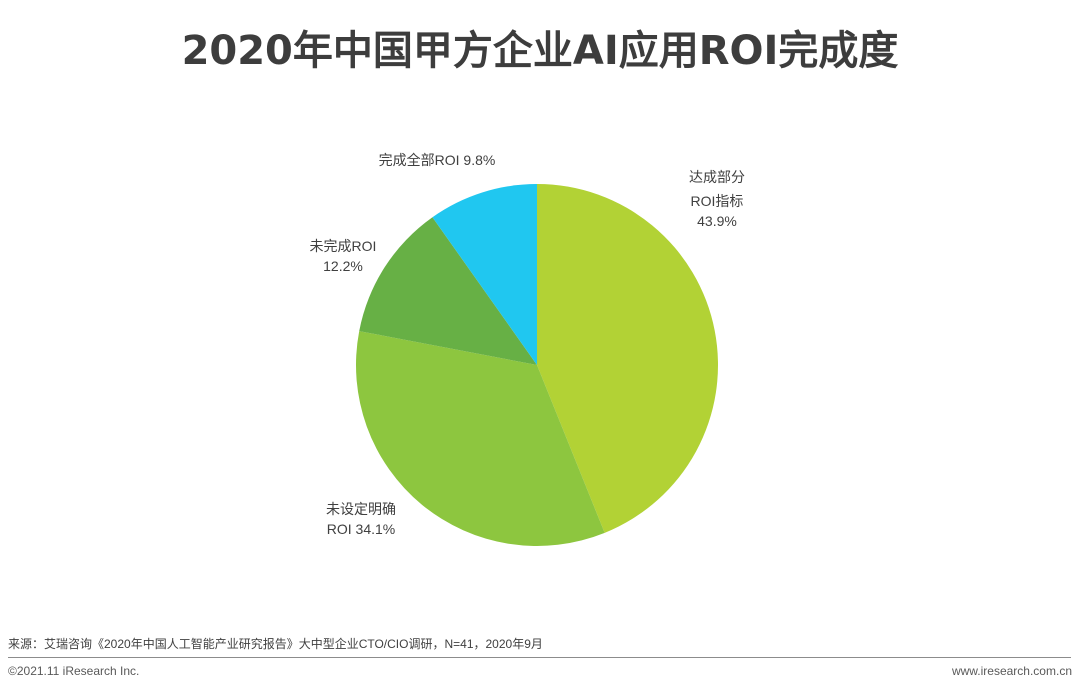 The height and width of the screenshot is (691, 1080). I want to click on label-value: 12.2%, so click(343, 266).